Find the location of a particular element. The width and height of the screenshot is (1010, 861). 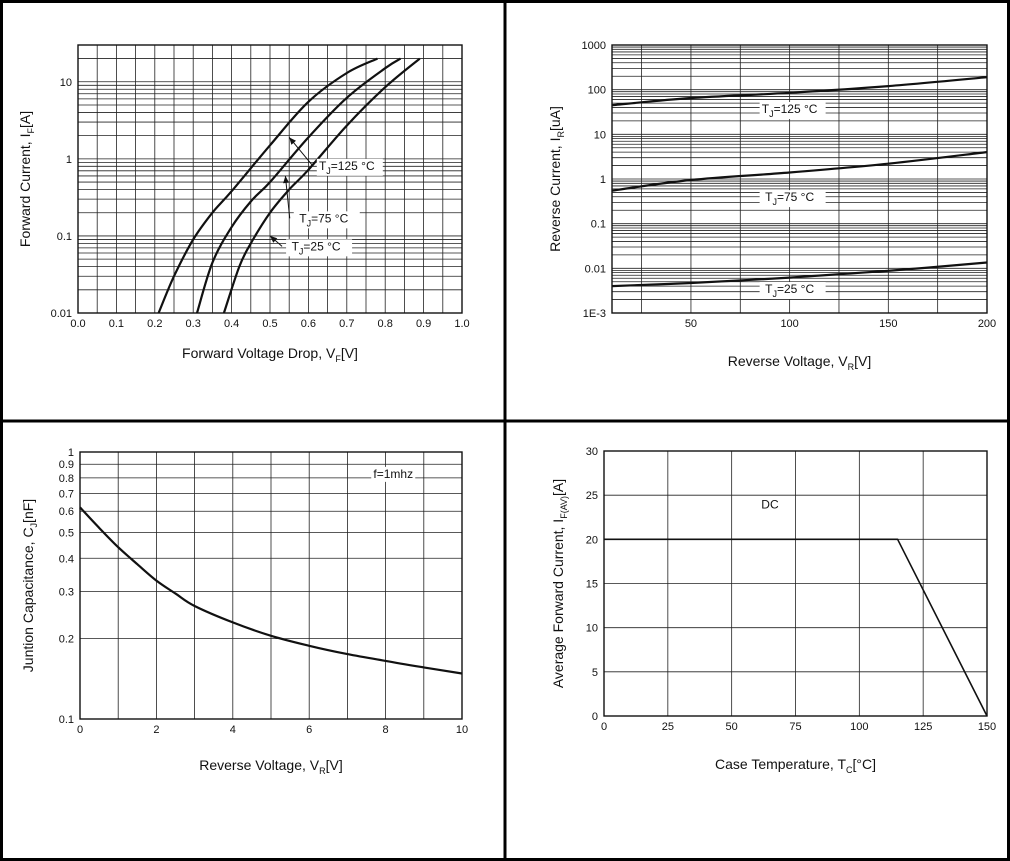

y-axis-label: Reverse Current, IR[uA] is located at coordinates (556, 179).